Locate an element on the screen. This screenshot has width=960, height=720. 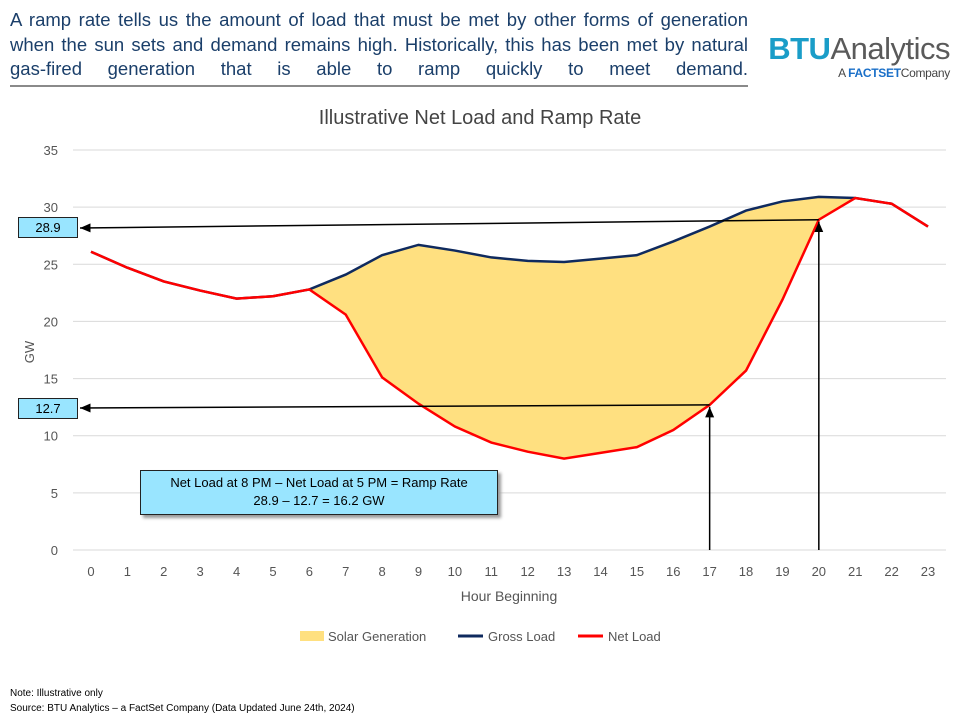
y-axis-label: GW is located at coordinates (29, 351).